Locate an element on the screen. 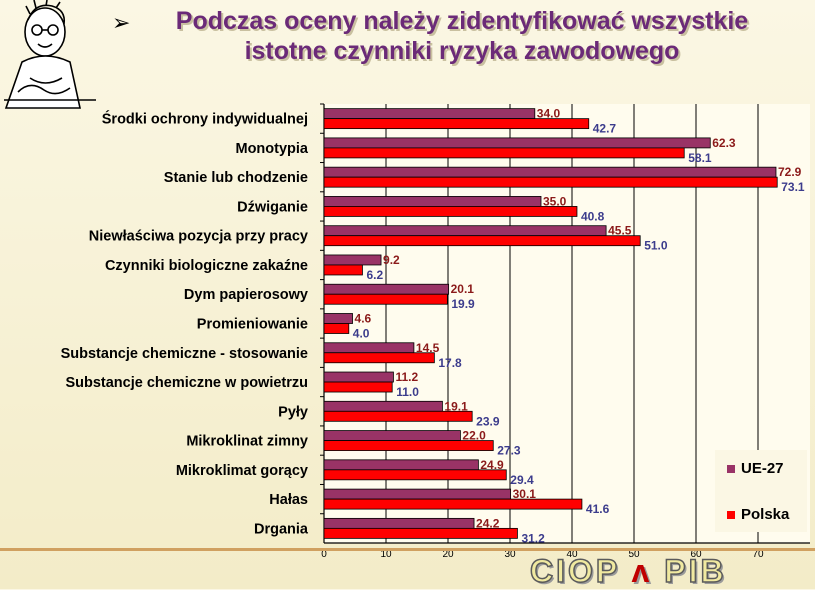 The height and width of the screenshot is (590, 815). ciop-pib-logo: CIOP ʌ PIB is located at coordinates (669, 571).